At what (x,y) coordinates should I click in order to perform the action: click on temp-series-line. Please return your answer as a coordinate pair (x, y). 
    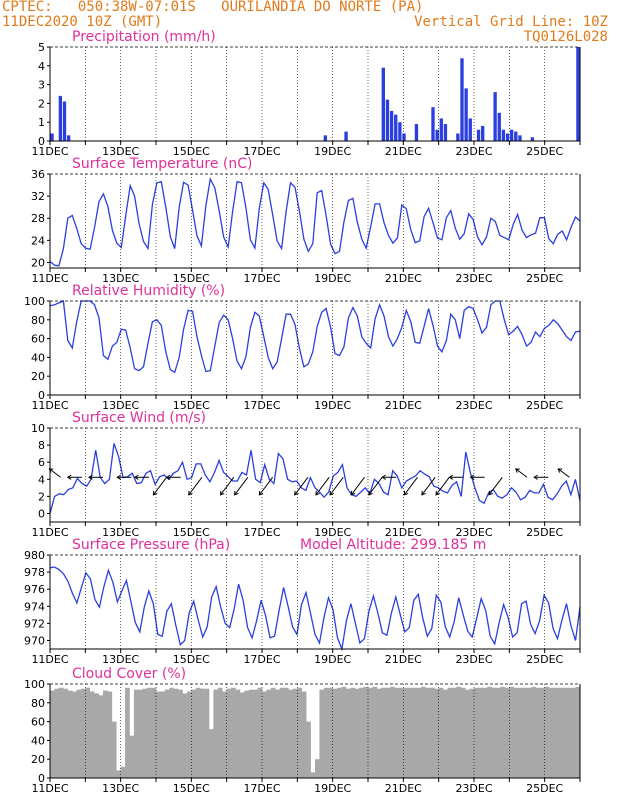
    Looking at the image, I should click on (315, 221).